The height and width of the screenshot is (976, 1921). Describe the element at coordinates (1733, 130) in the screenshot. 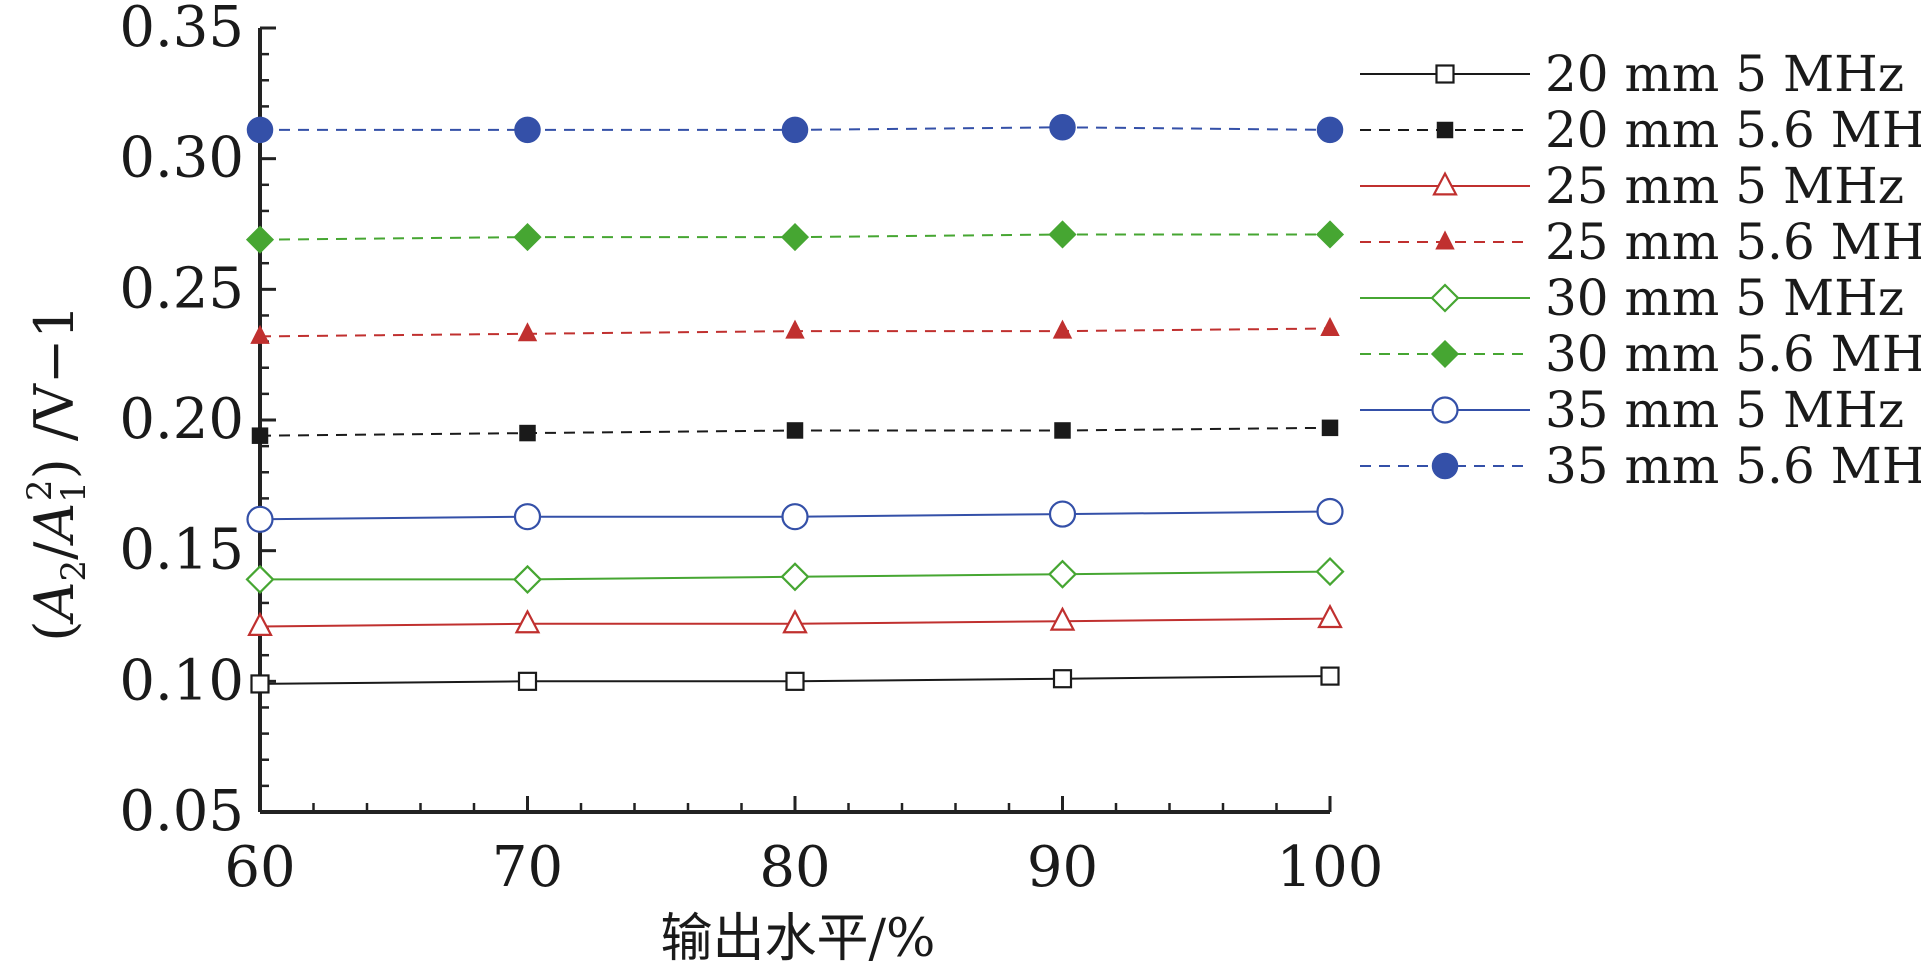

I see `legend-label: 20 mm 5.6 MHz` at that location.